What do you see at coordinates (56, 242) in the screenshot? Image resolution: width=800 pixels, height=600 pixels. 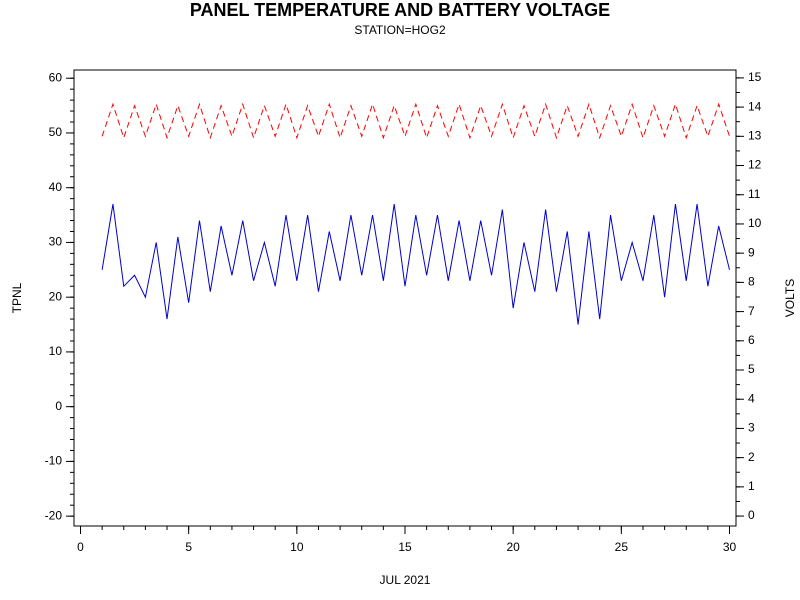 I see `y-tick-label: 30` at bounding box center [56, 242].